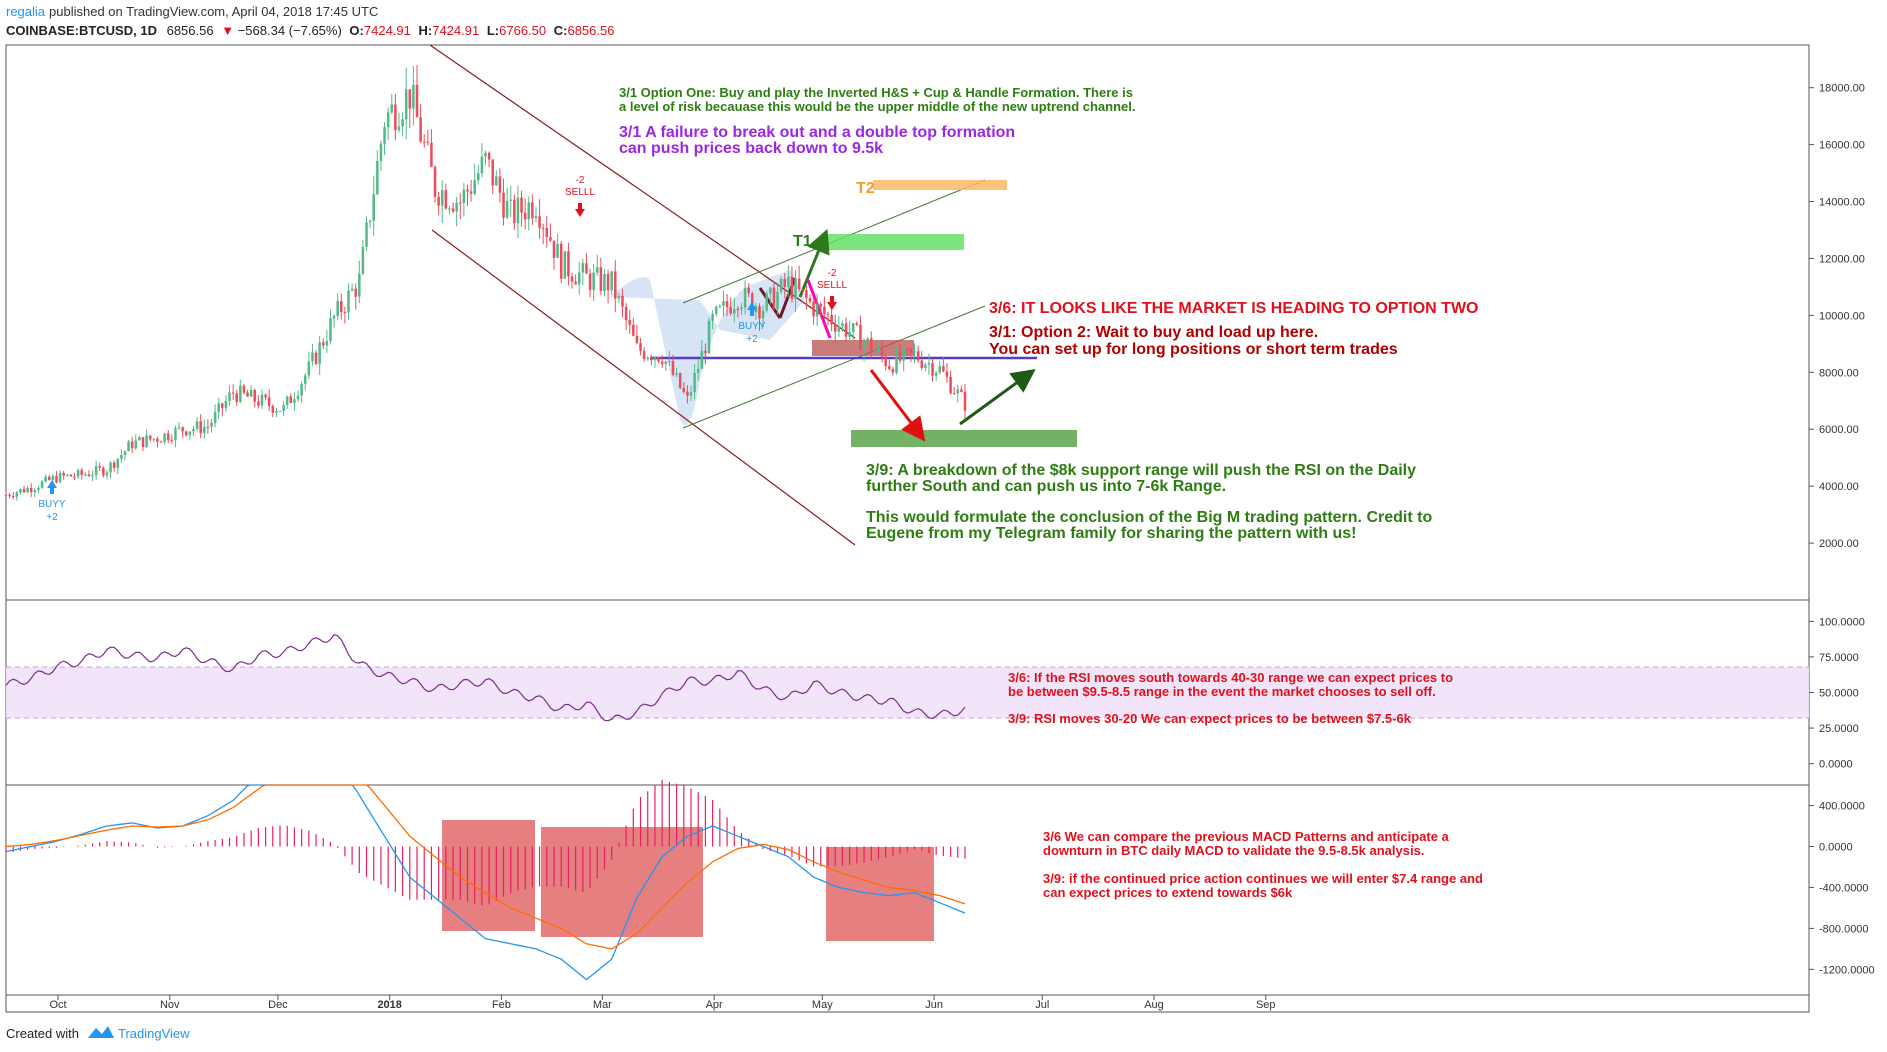  Describe the element at coordinates (1839, 430) in the screenshot. I see `price-axis-label: 6000.00` at that location.